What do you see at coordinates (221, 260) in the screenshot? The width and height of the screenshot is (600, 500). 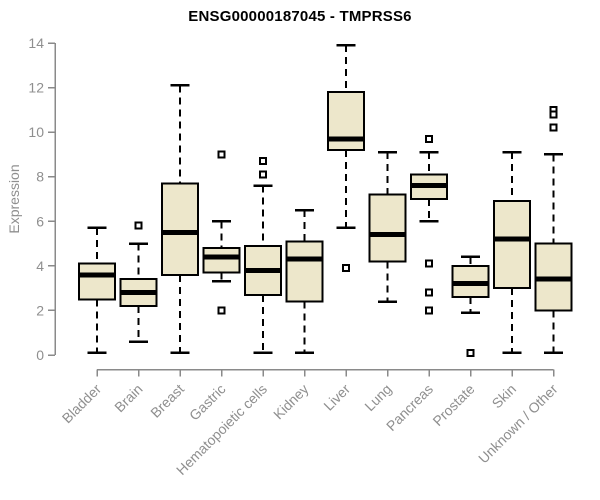 I see `box-gastric` at bounding box center [221, 260].